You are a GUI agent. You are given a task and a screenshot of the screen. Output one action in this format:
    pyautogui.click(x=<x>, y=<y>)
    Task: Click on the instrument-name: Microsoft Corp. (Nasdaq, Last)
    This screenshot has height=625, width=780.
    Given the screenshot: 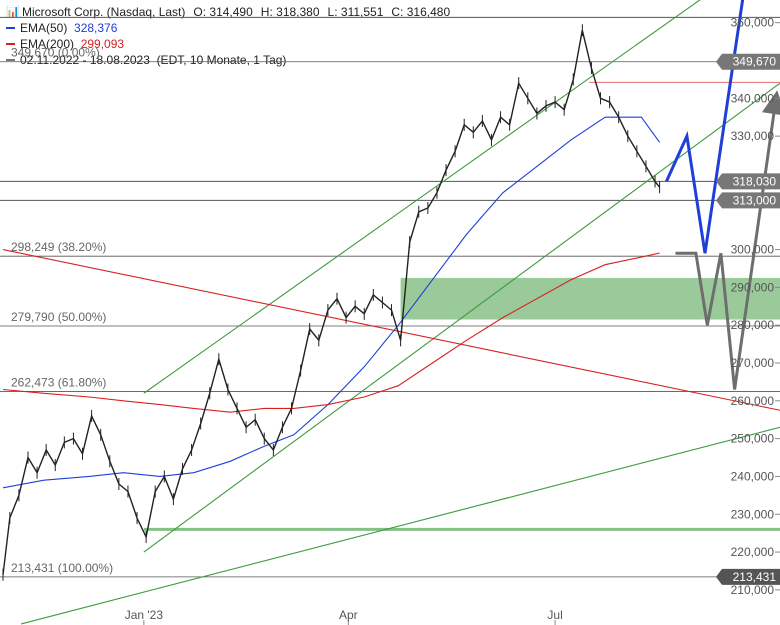 What is the action you would take?
    pyautogui.click(x=104, y=12)
    